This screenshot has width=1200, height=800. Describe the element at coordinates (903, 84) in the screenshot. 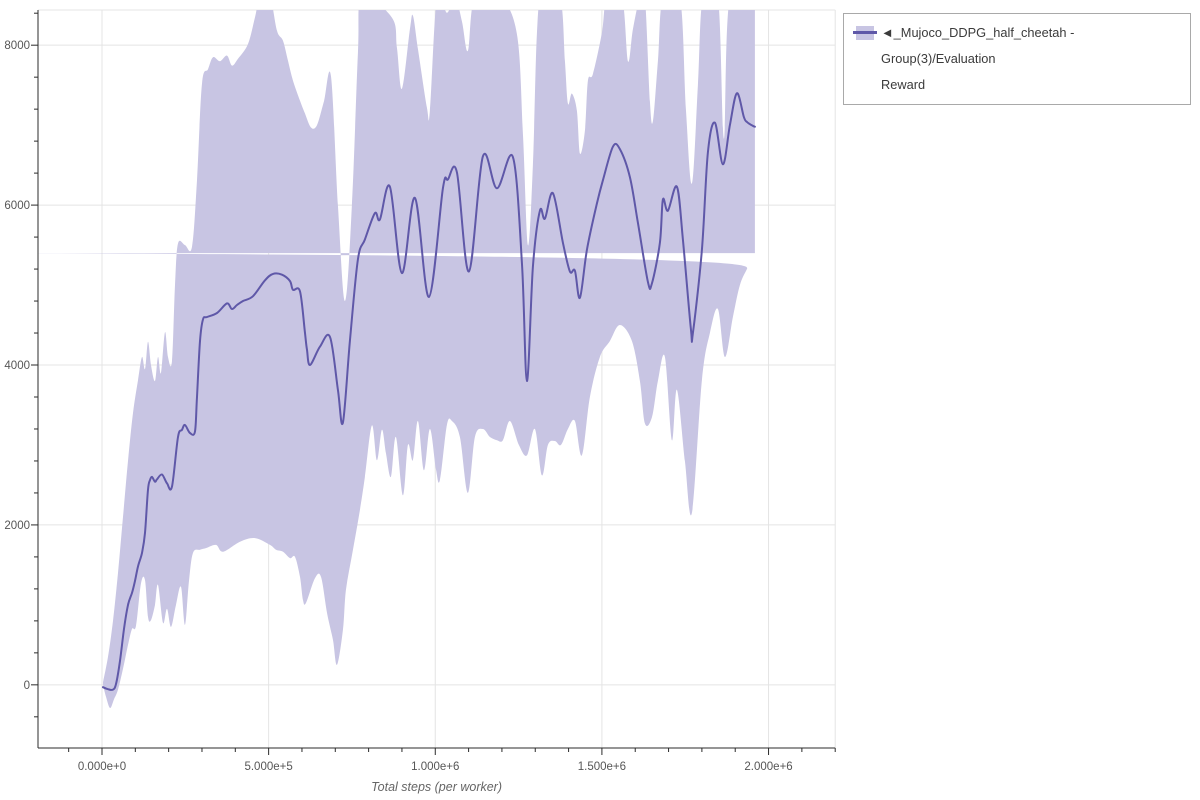

I see `legend-label-line2: Reward` at that location.